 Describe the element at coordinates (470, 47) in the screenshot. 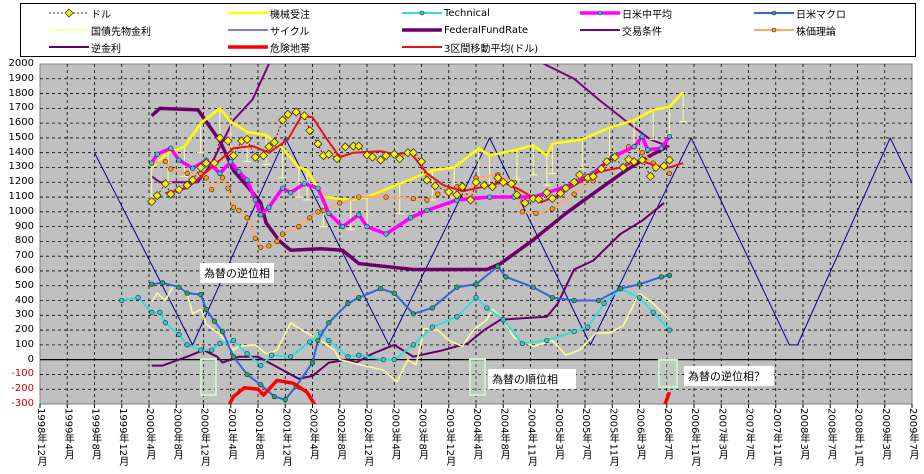

I see `legend-item: 3区間移動平均(ドル)` at that location.